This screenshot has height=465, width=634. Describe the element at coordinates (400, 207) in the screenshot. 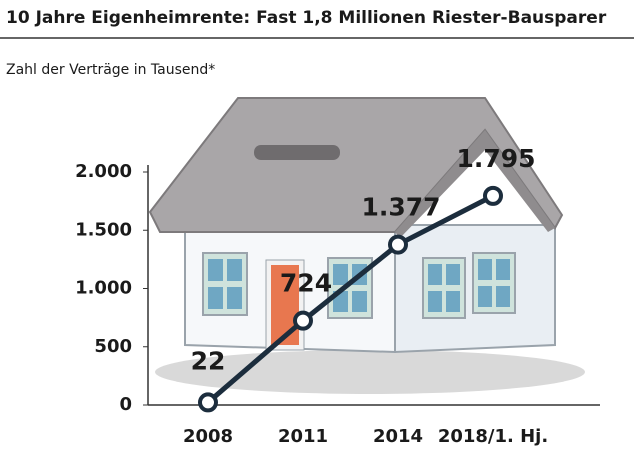

I see `value-label: 1.377` at that location.